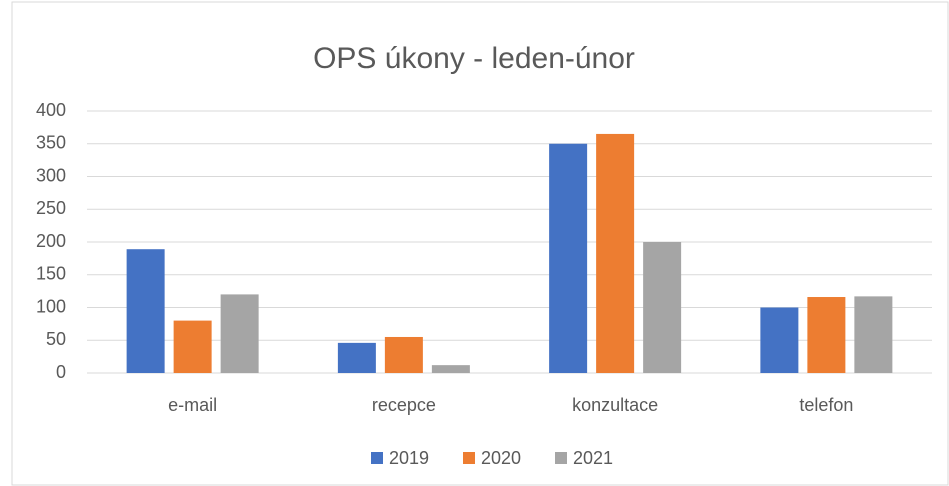  I want to click on legend-label: 2021, so click(593, 458).